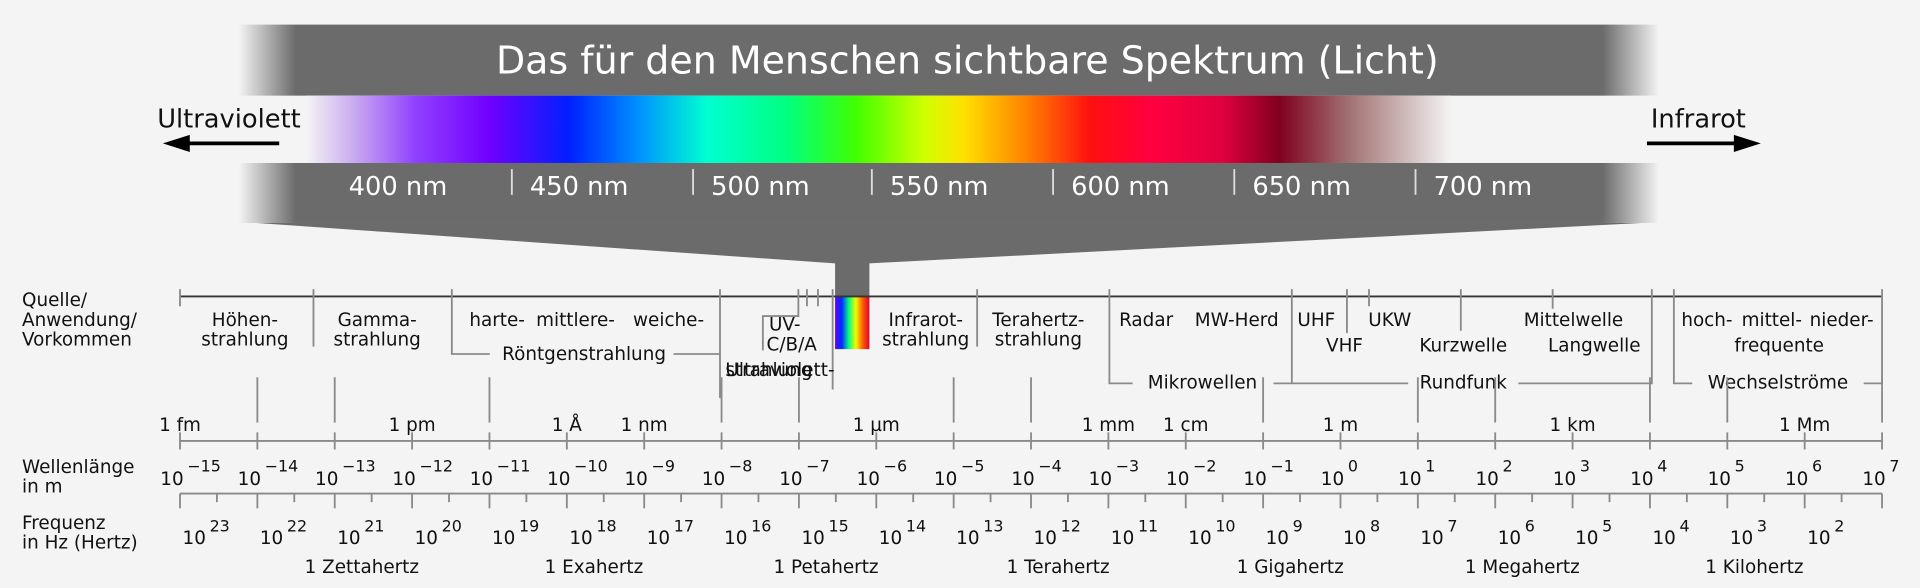 The width and height of the screenshot is (1920, 588). Describe the element at coordinates (838, 526) in the screenshot. I see `frequency-exponent: 15` at that location.